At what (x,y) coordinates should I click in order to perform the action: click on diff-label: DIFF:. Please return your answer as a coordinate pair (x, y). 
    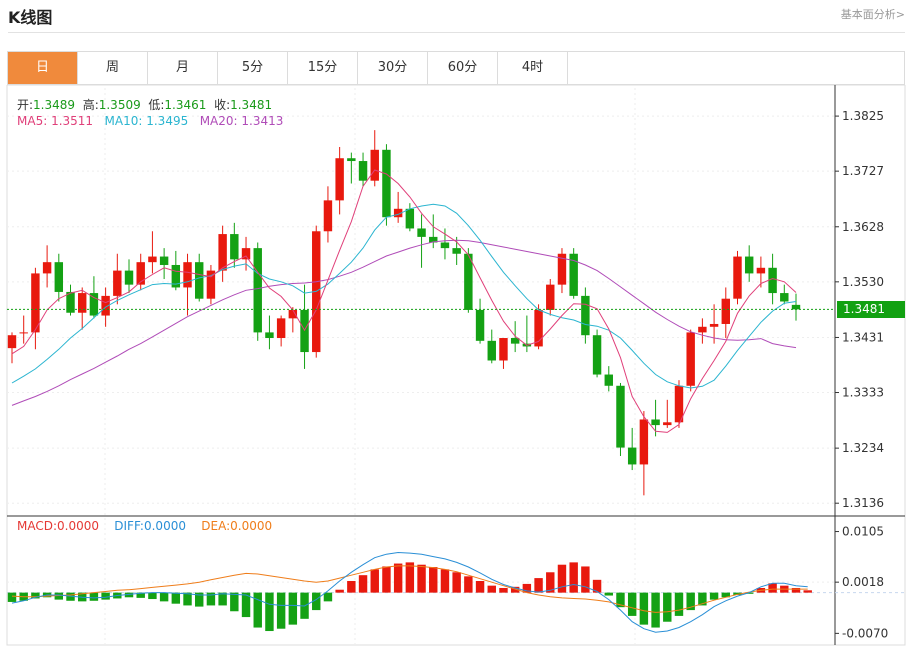
    Looking at the image, I should click on (129, 526).